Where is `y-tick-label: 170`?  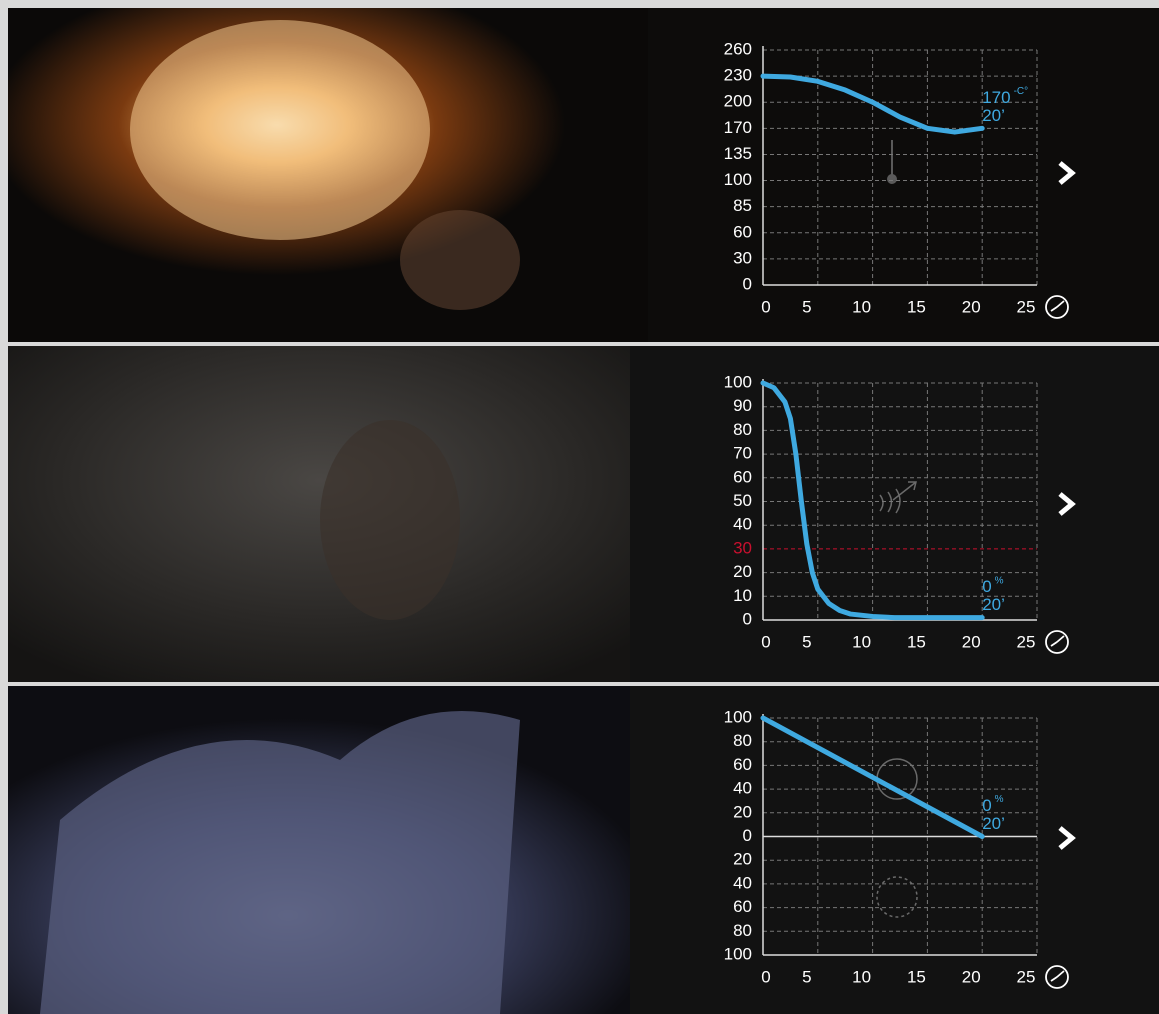
y-tick-label: 170 is located at coordinates (738, 127).